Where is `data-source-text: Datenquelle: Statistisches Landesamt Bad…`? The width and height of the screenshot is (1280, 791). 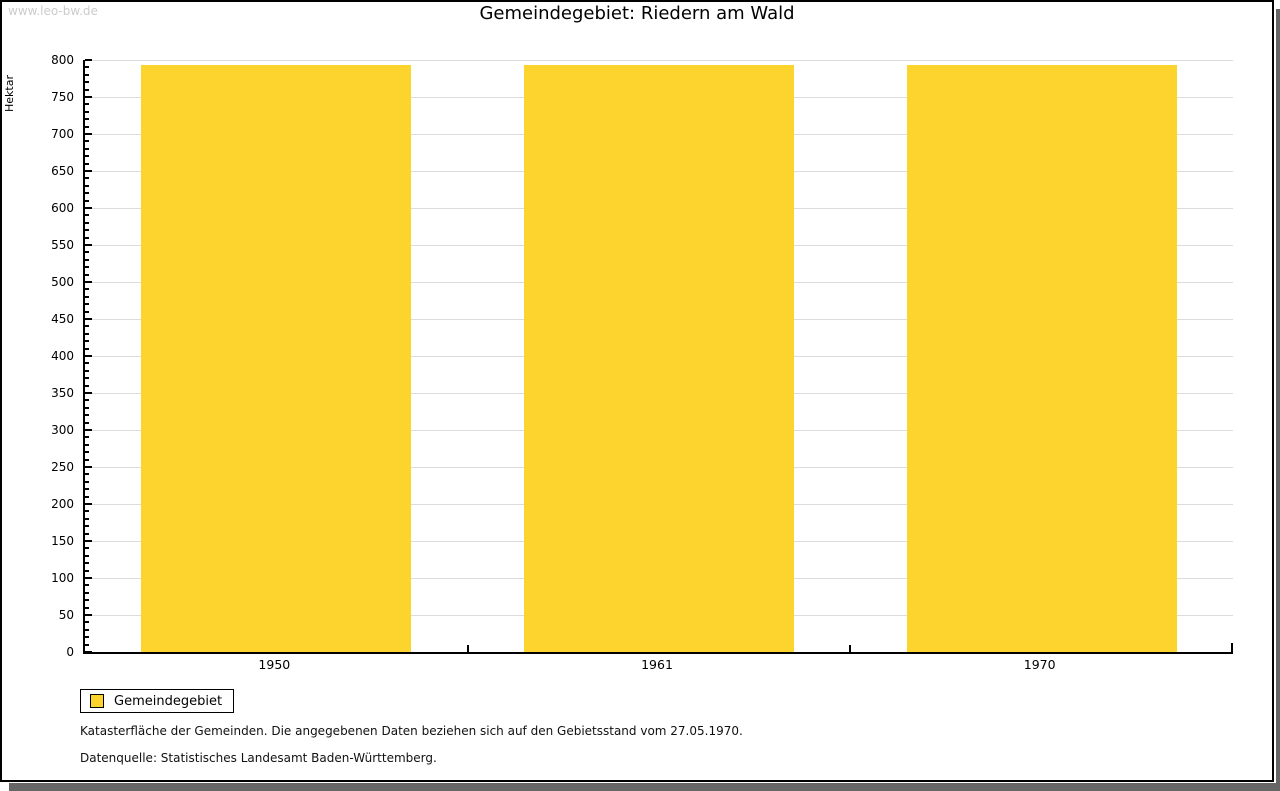
data-source-text: Datenquelle: Statistisches Landesamt Bad… is located at coordinates (258, 758).